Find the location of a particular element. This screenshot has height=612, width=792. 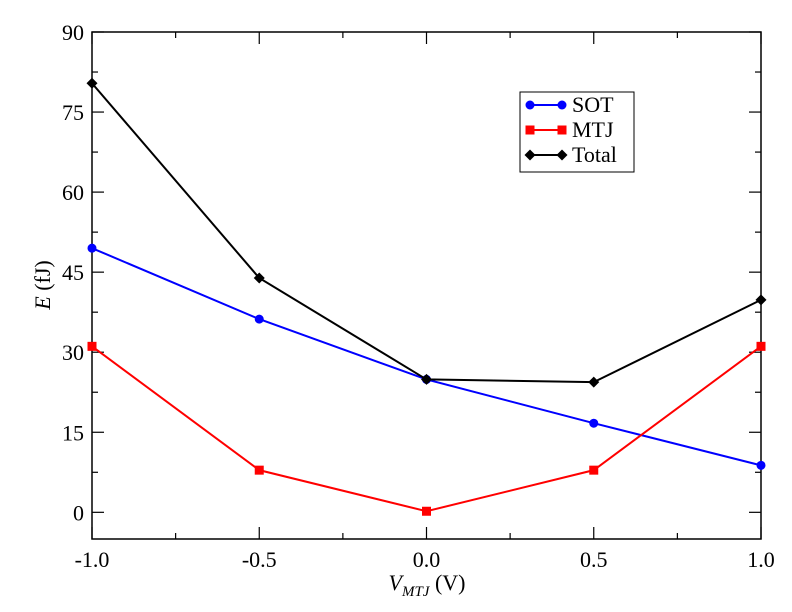

x-tick-label: 1.0 is located at coordinates (761, 559).